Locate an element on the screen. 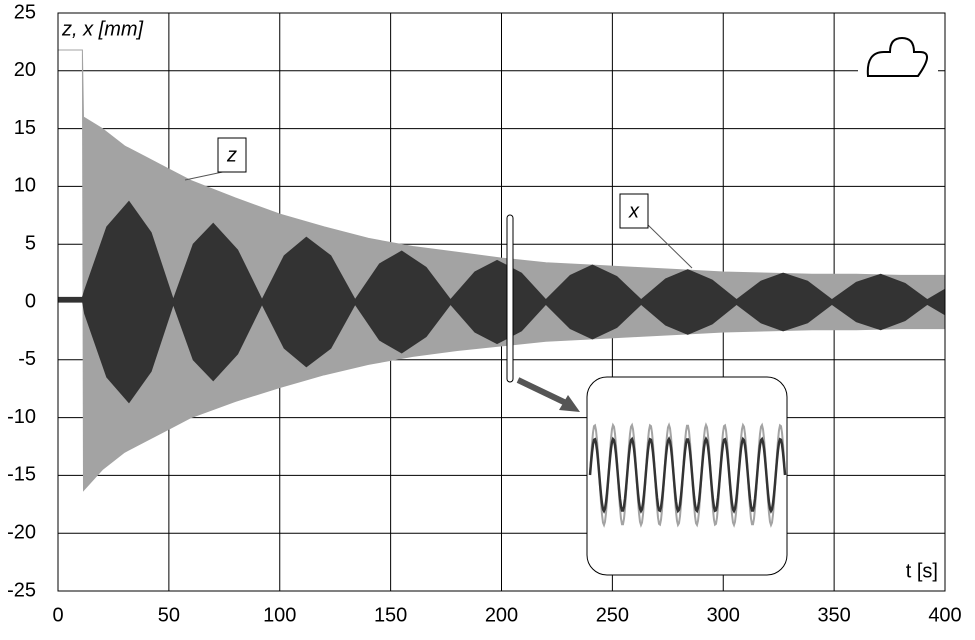 The width and height of the screenshot is (975, 640). x-tick-label: 50 is located at coordinates (169, 615).